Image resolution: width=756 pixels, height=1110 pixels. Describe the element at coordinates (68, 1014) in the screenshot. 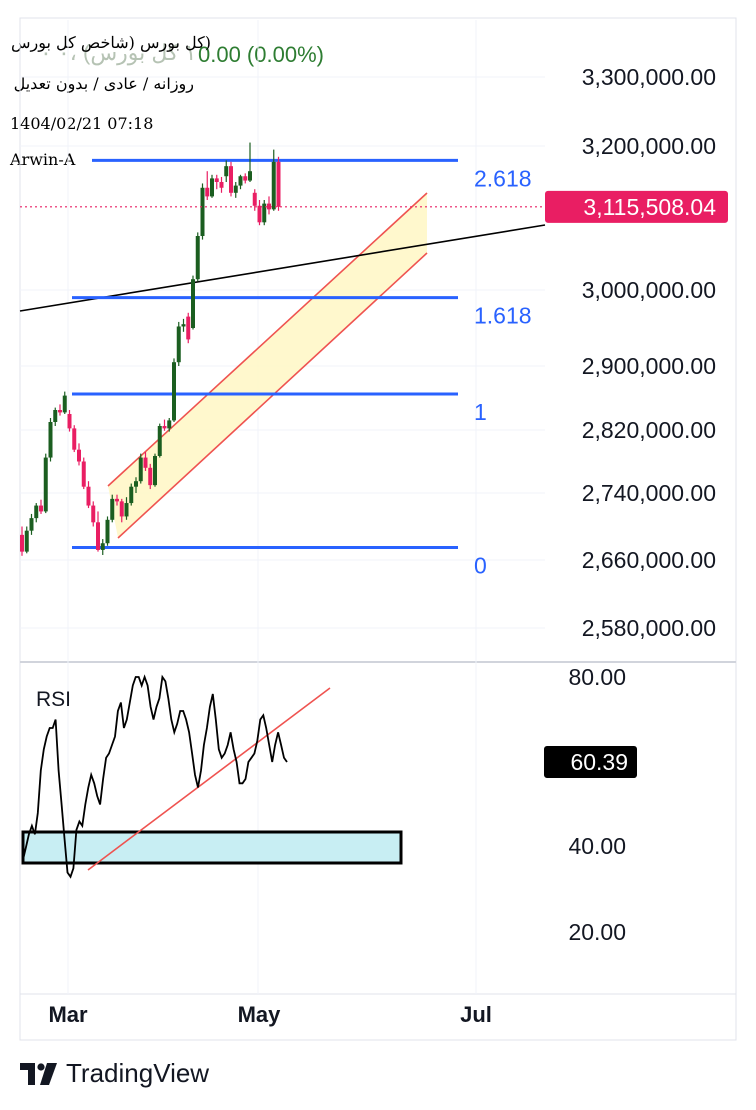

I see `time-tick-label-0: Mar` at that location.